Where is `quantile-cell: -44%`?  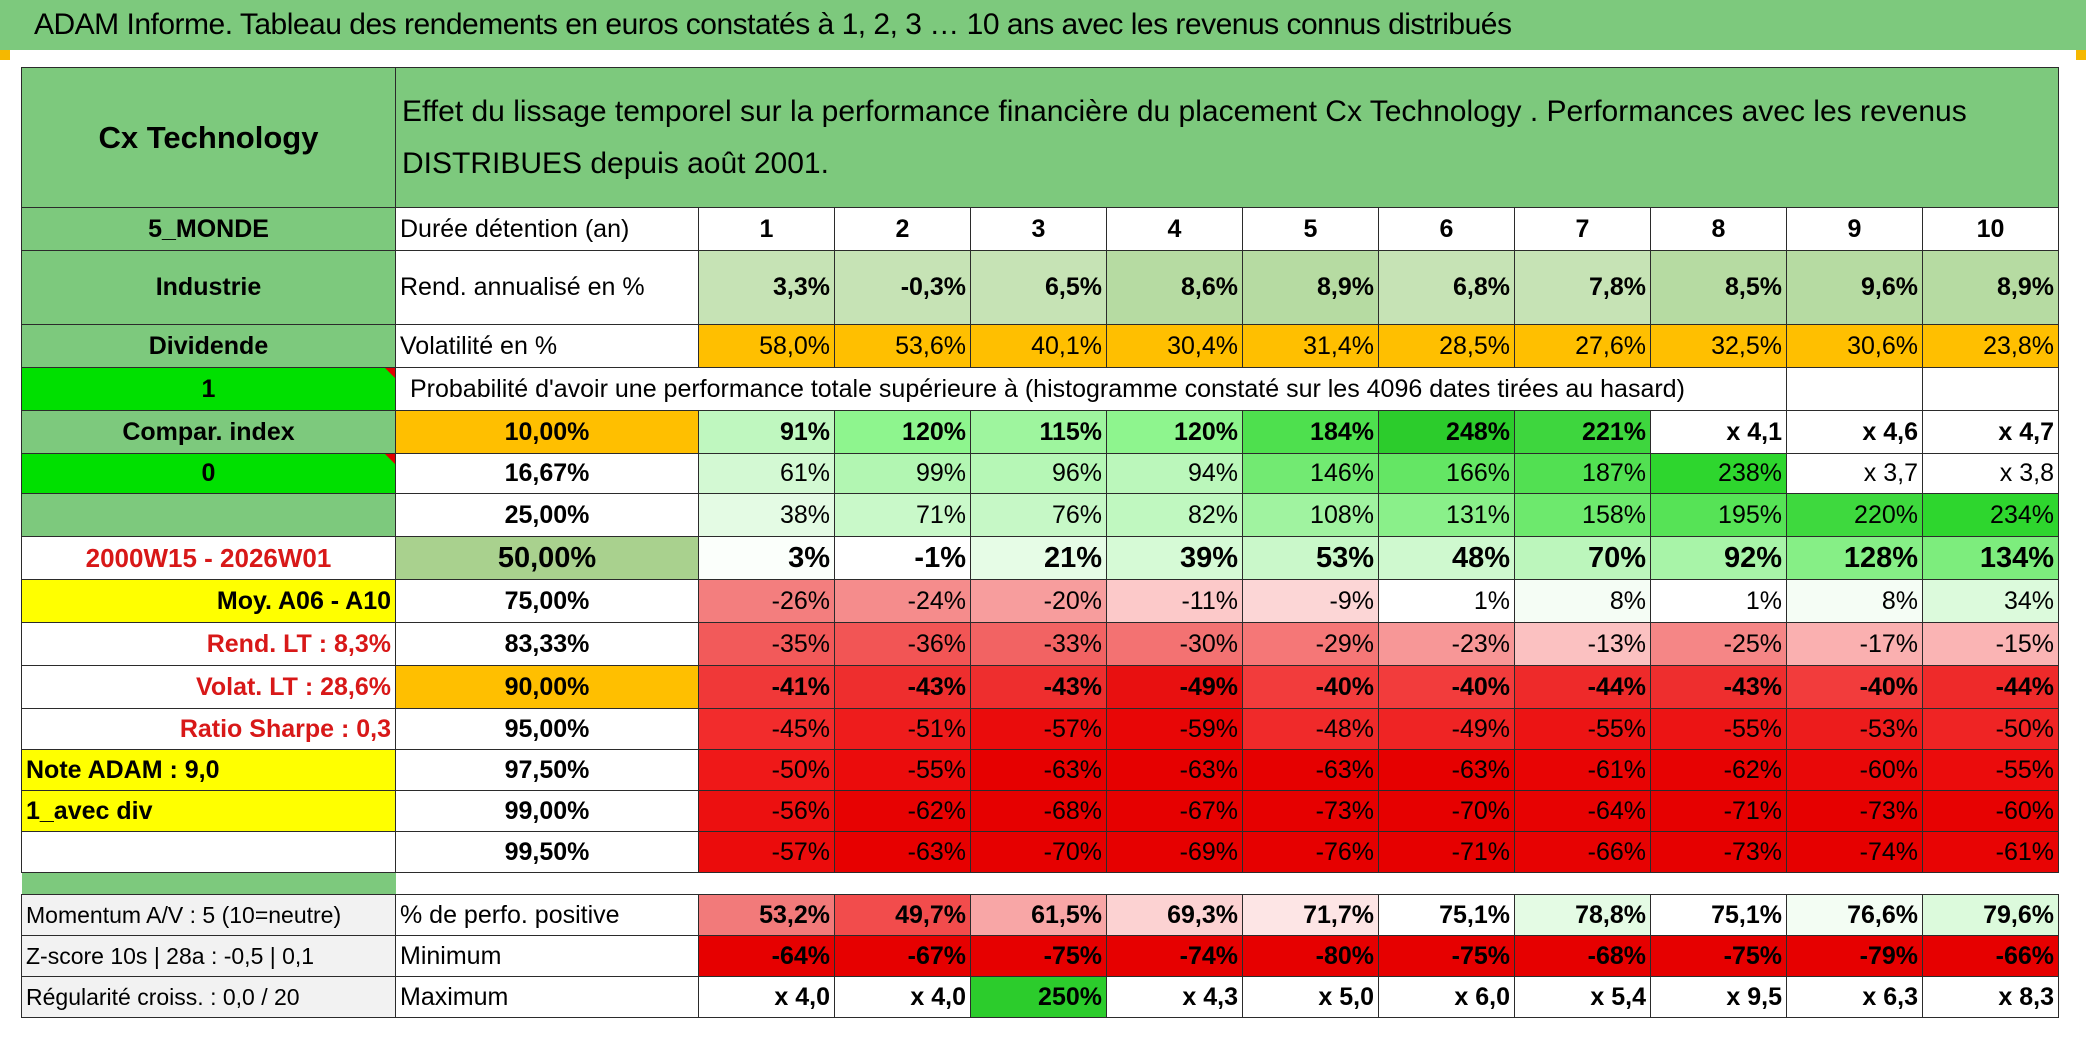
quantile-cell: -44% is located at coordinates (1990, 687).